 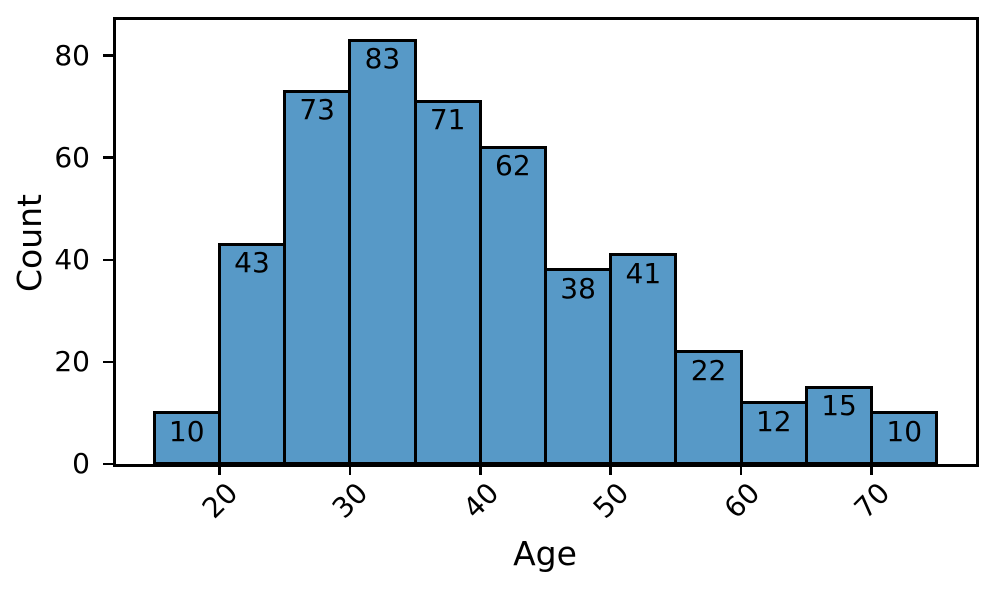 I want to click on bar-value-label: 71, so click(x=447, y=120).